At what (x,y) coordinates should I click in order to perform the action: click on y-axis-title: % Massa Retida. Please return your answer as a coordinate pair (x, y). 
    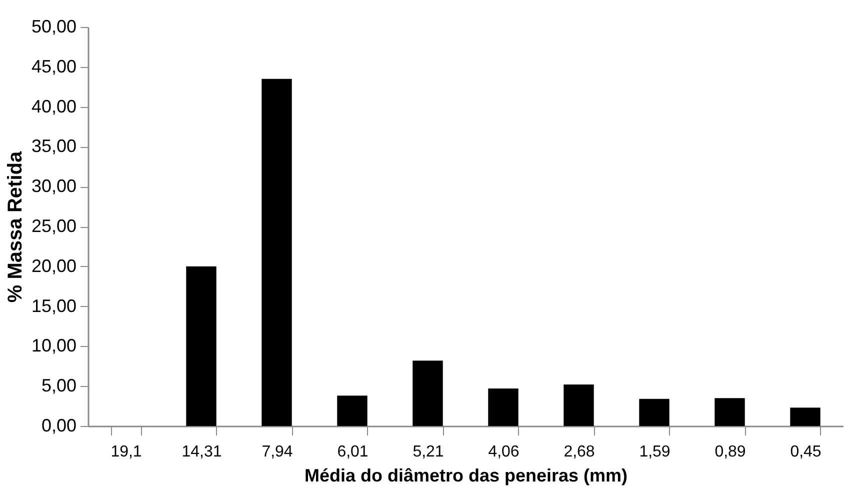
    Looking at the image, I should click on (15, 226).